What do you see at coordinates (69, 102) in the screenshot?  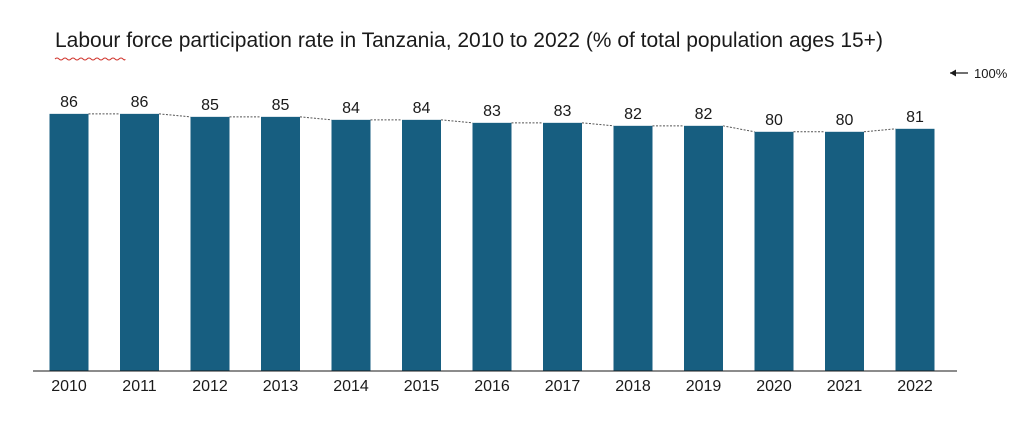 I see `value-label-2010: 86` at bounding box center [69, 102].